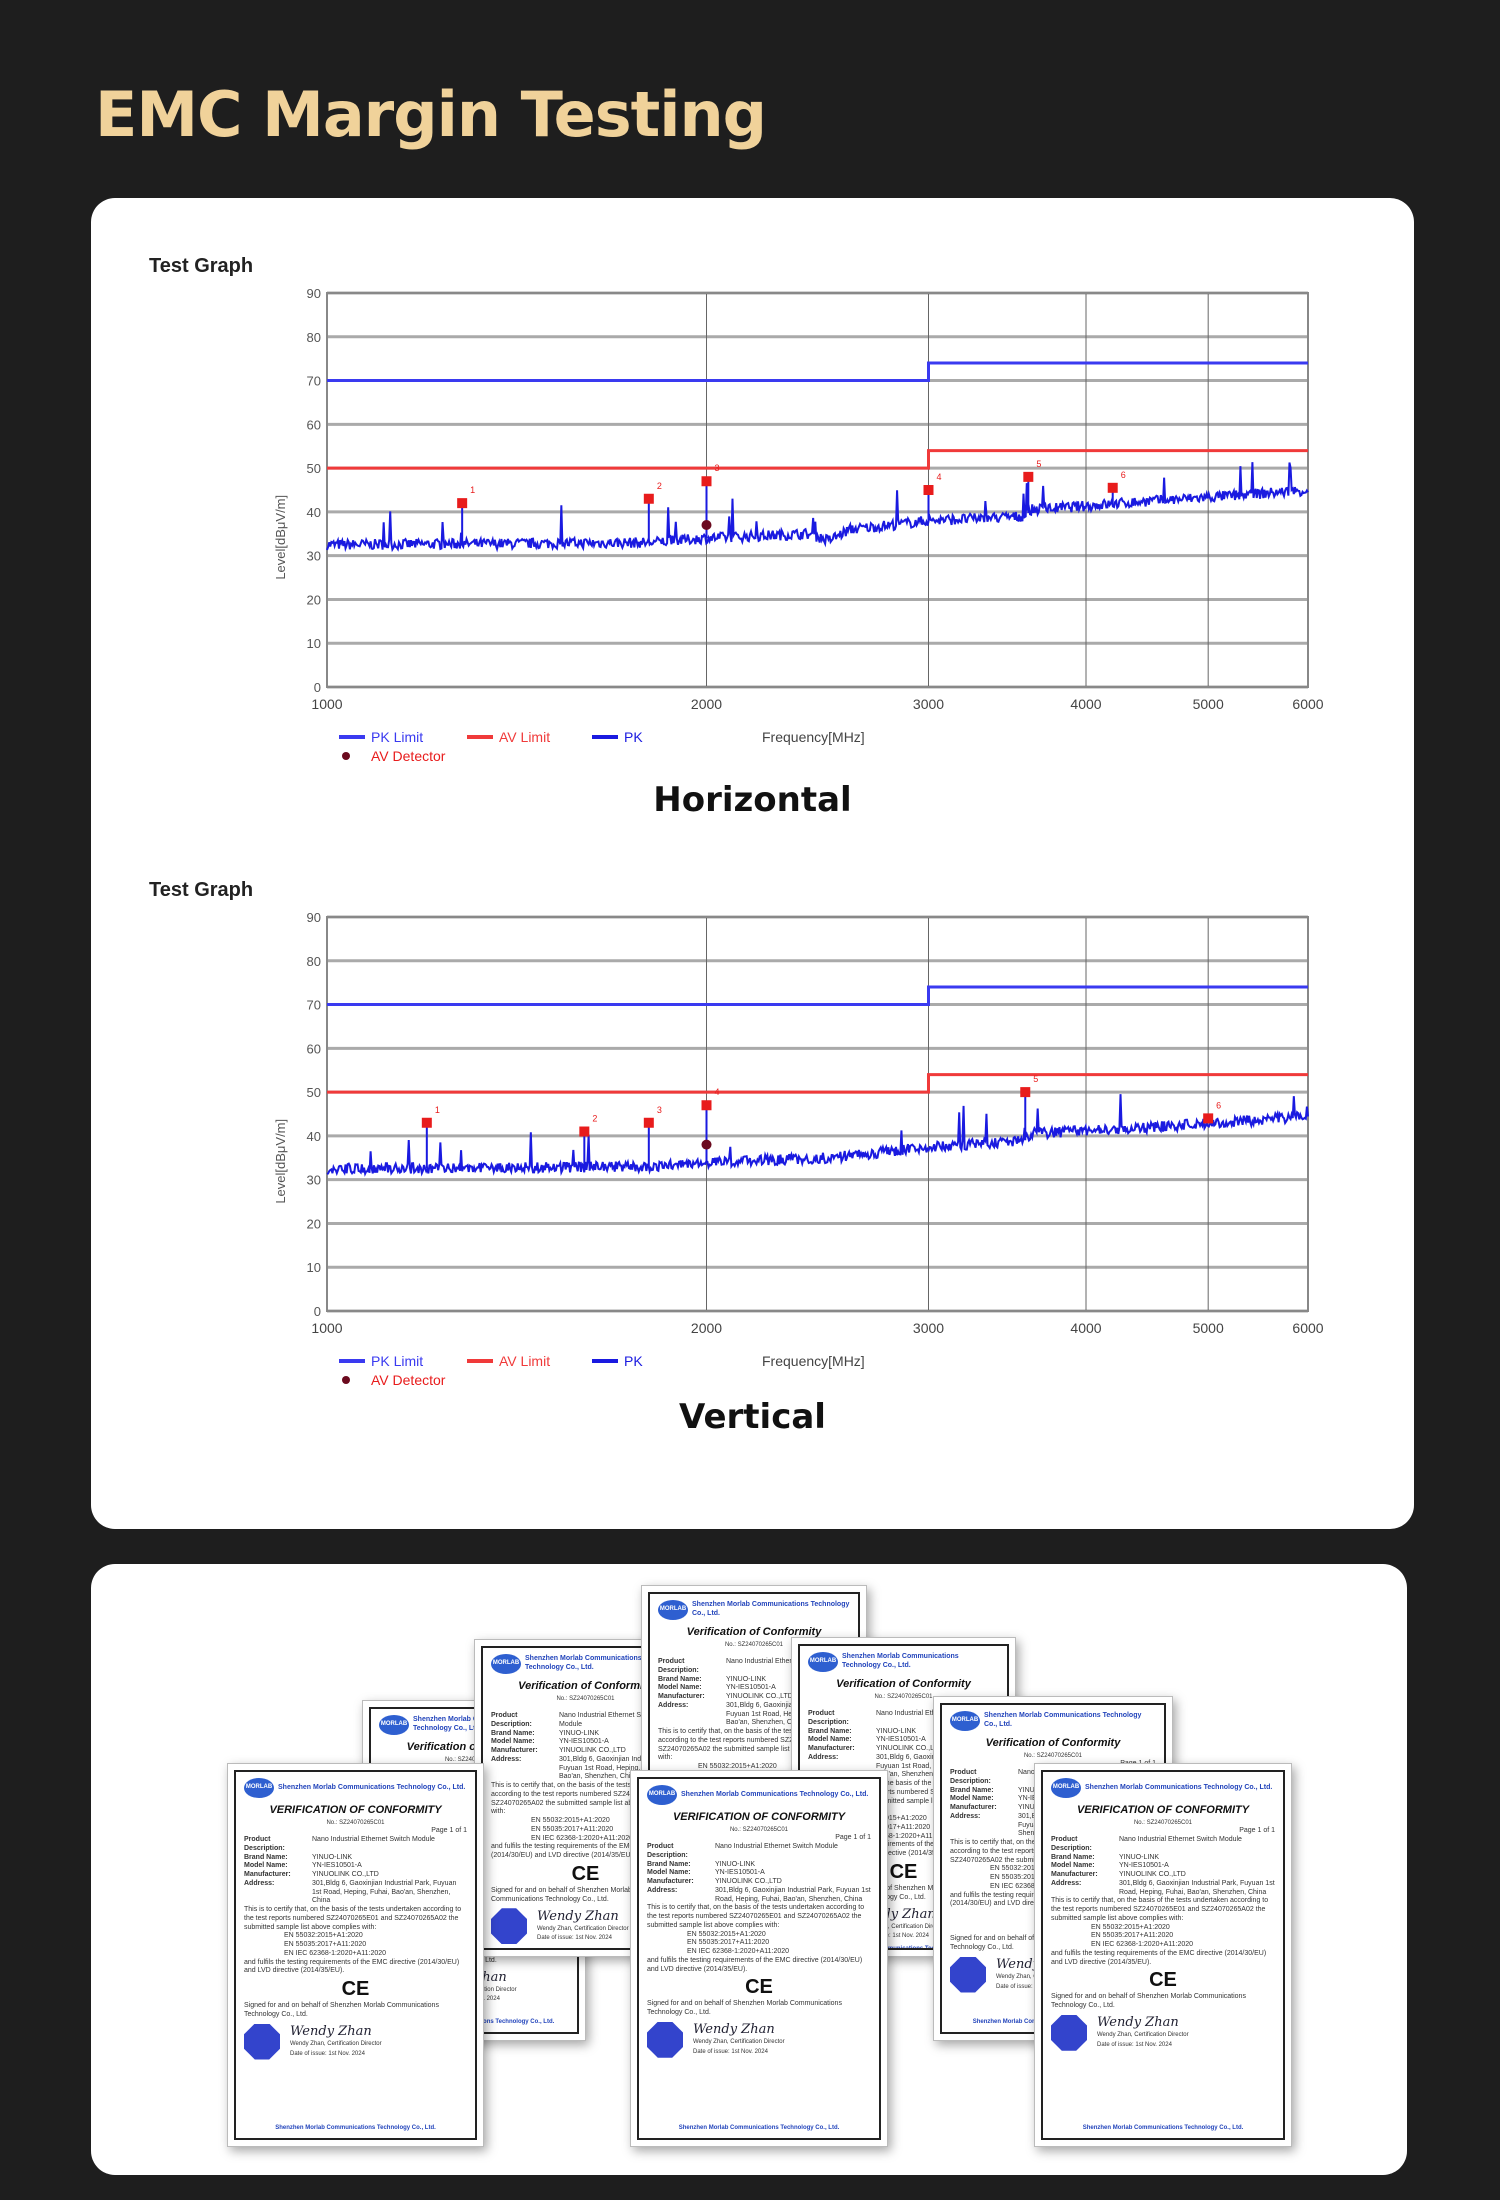 This screenshot has width=1500, height=2200. Describe the element at coordinates (314, 1048) in the screenshot. I see `y-tick-label: 60` at that location.